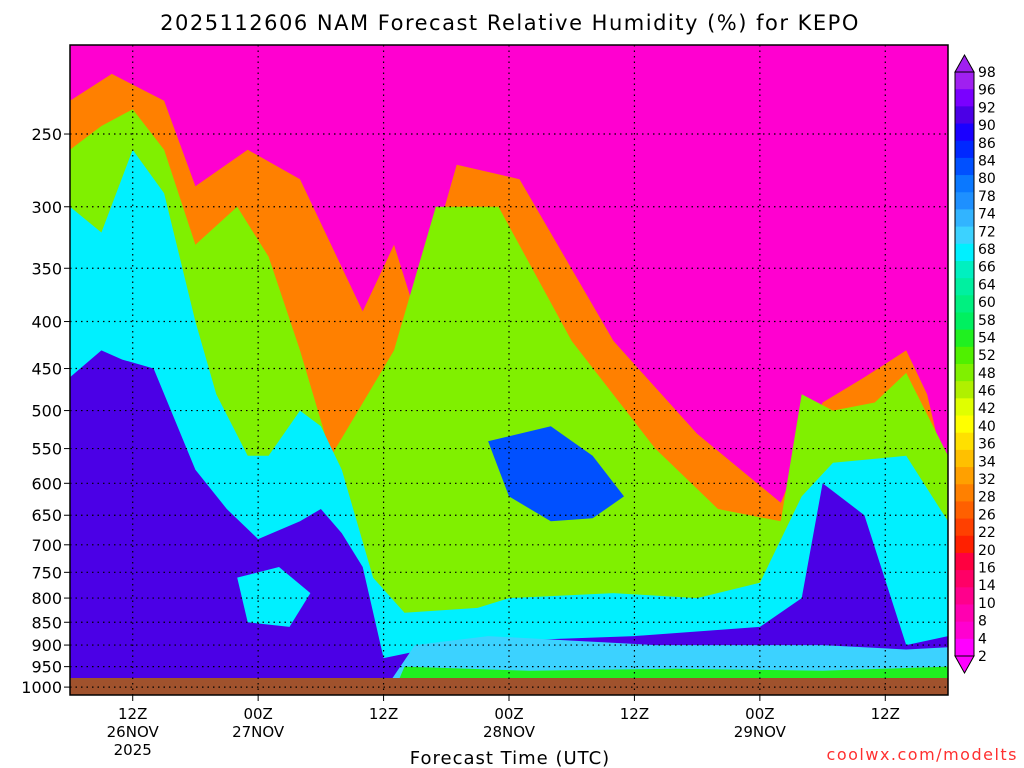 The width and height of the screenshot is (1024, 768). Describe the element at coordinates (987, 144) in the screenshot. I see `colorbar-label-4: 86` at that location.